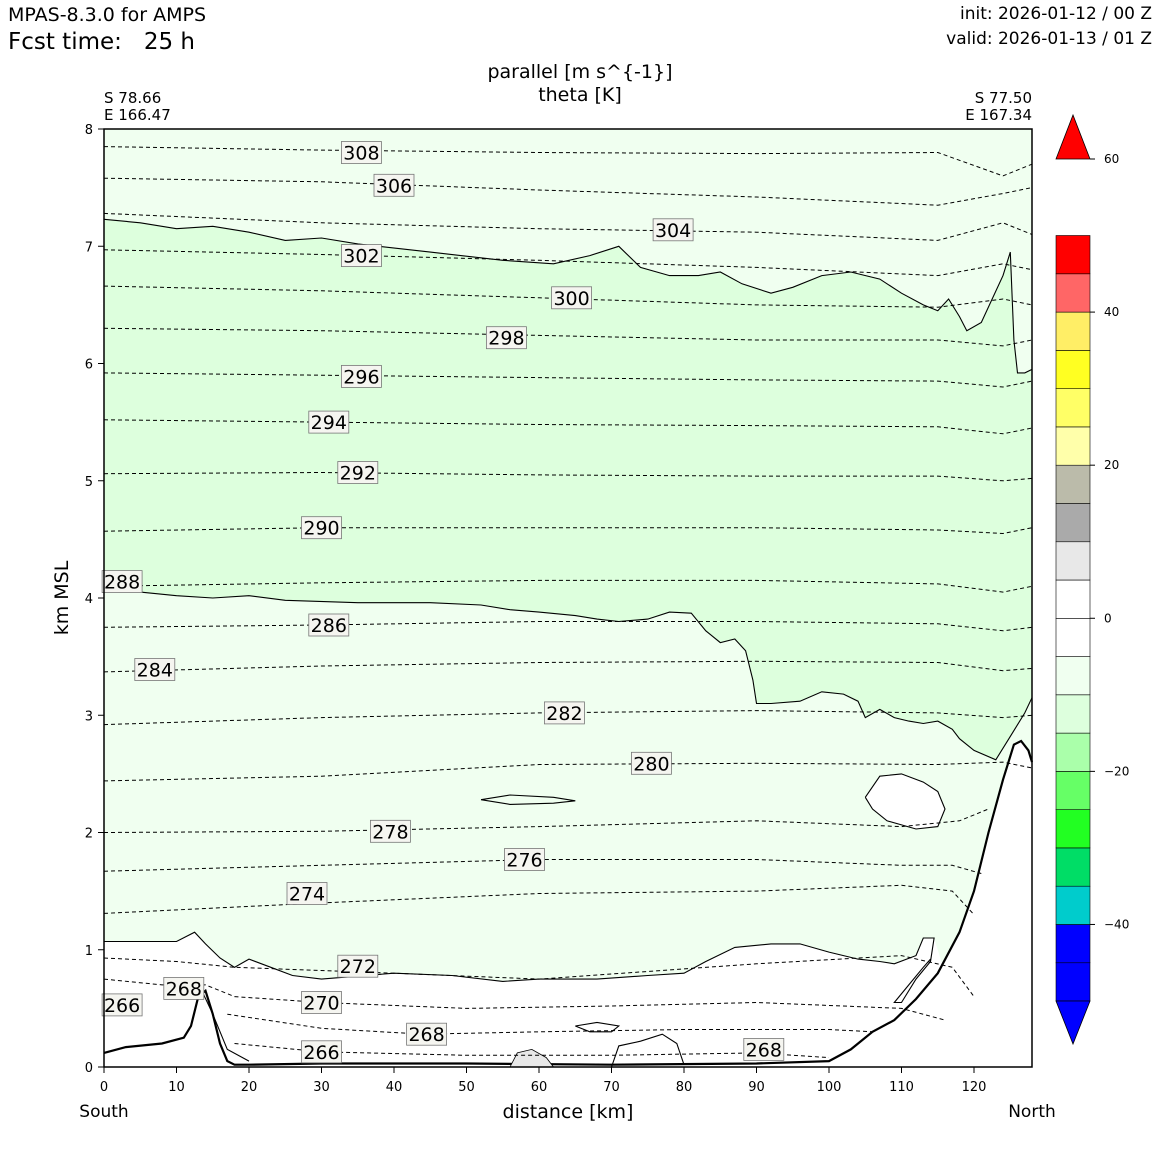 Image resolution: width=1160 pixels, height=1160 pixels. I want to click on theta-label: 302, so click(361, 256).